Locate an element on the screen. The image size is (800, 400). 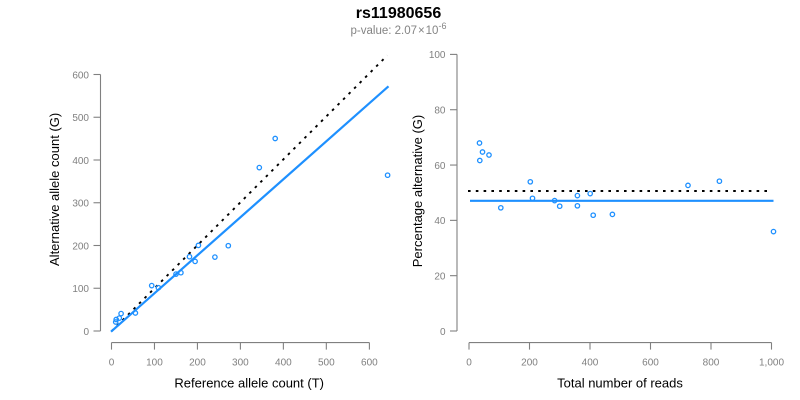
svg-text: 60 is located at coordinates (440, 166).